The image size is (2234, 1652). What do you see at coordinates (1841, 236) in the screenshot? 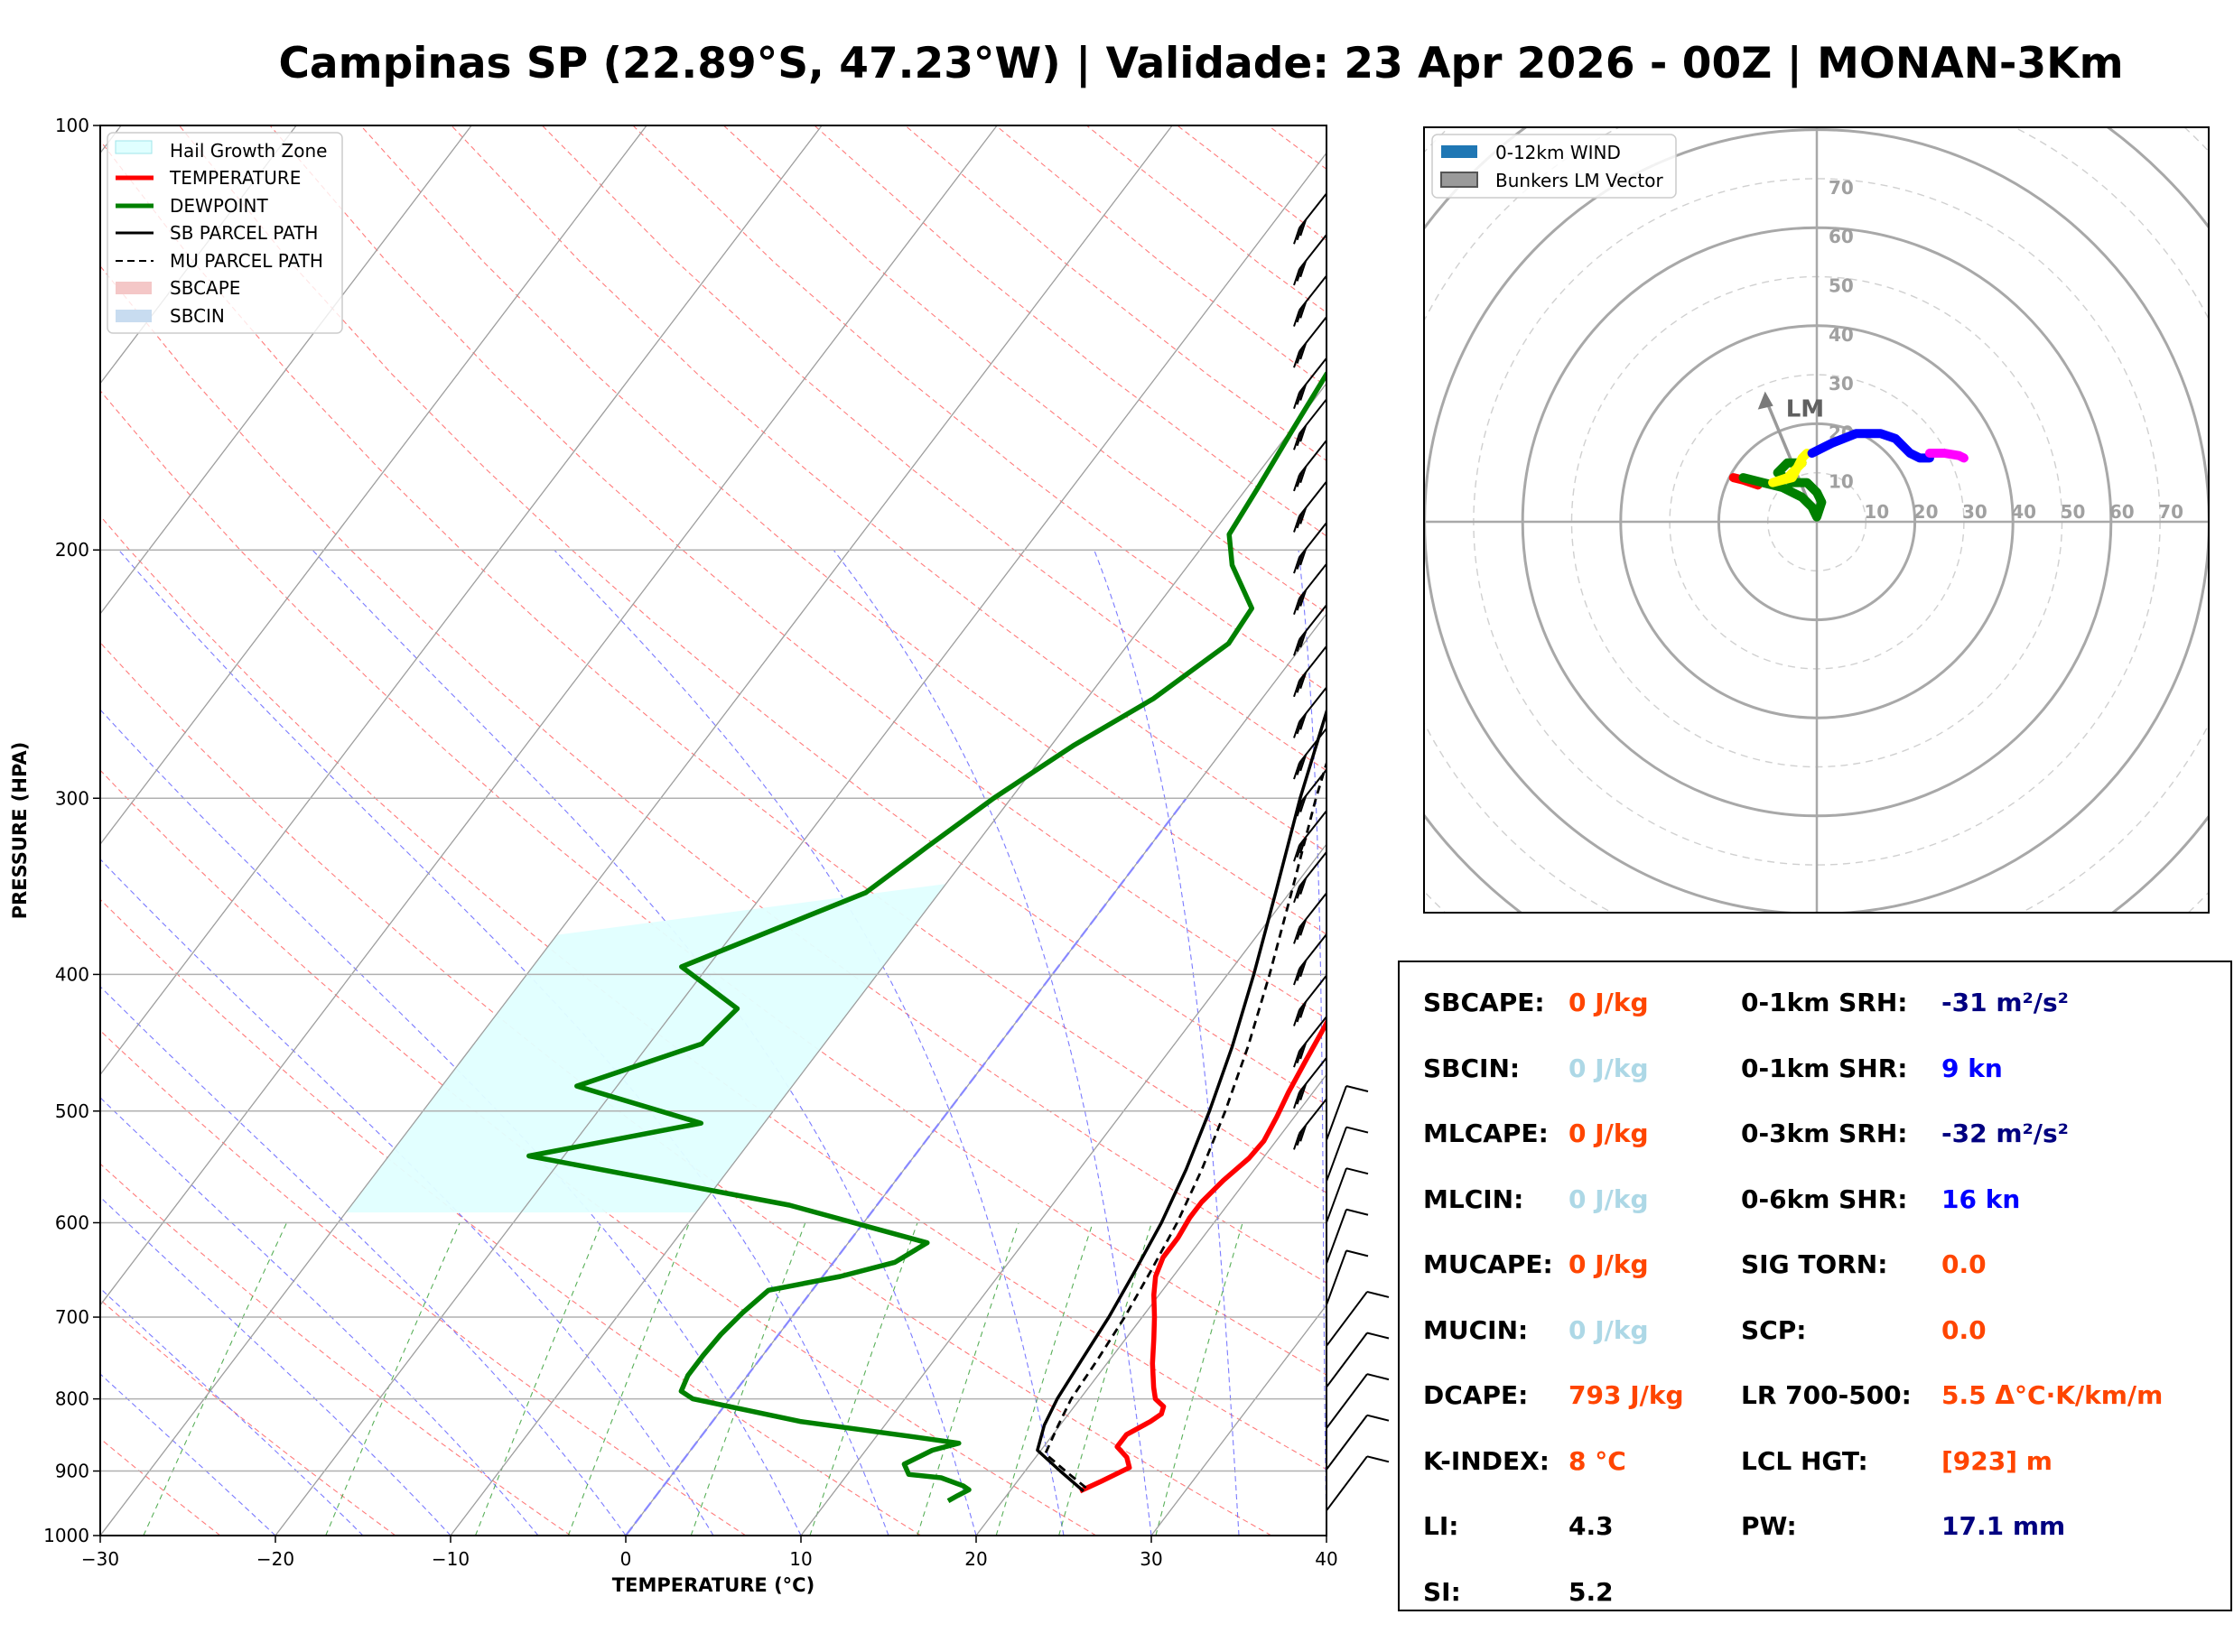
I see `hodo-ring-label-y: 60` at bounding box center [1841, 236].